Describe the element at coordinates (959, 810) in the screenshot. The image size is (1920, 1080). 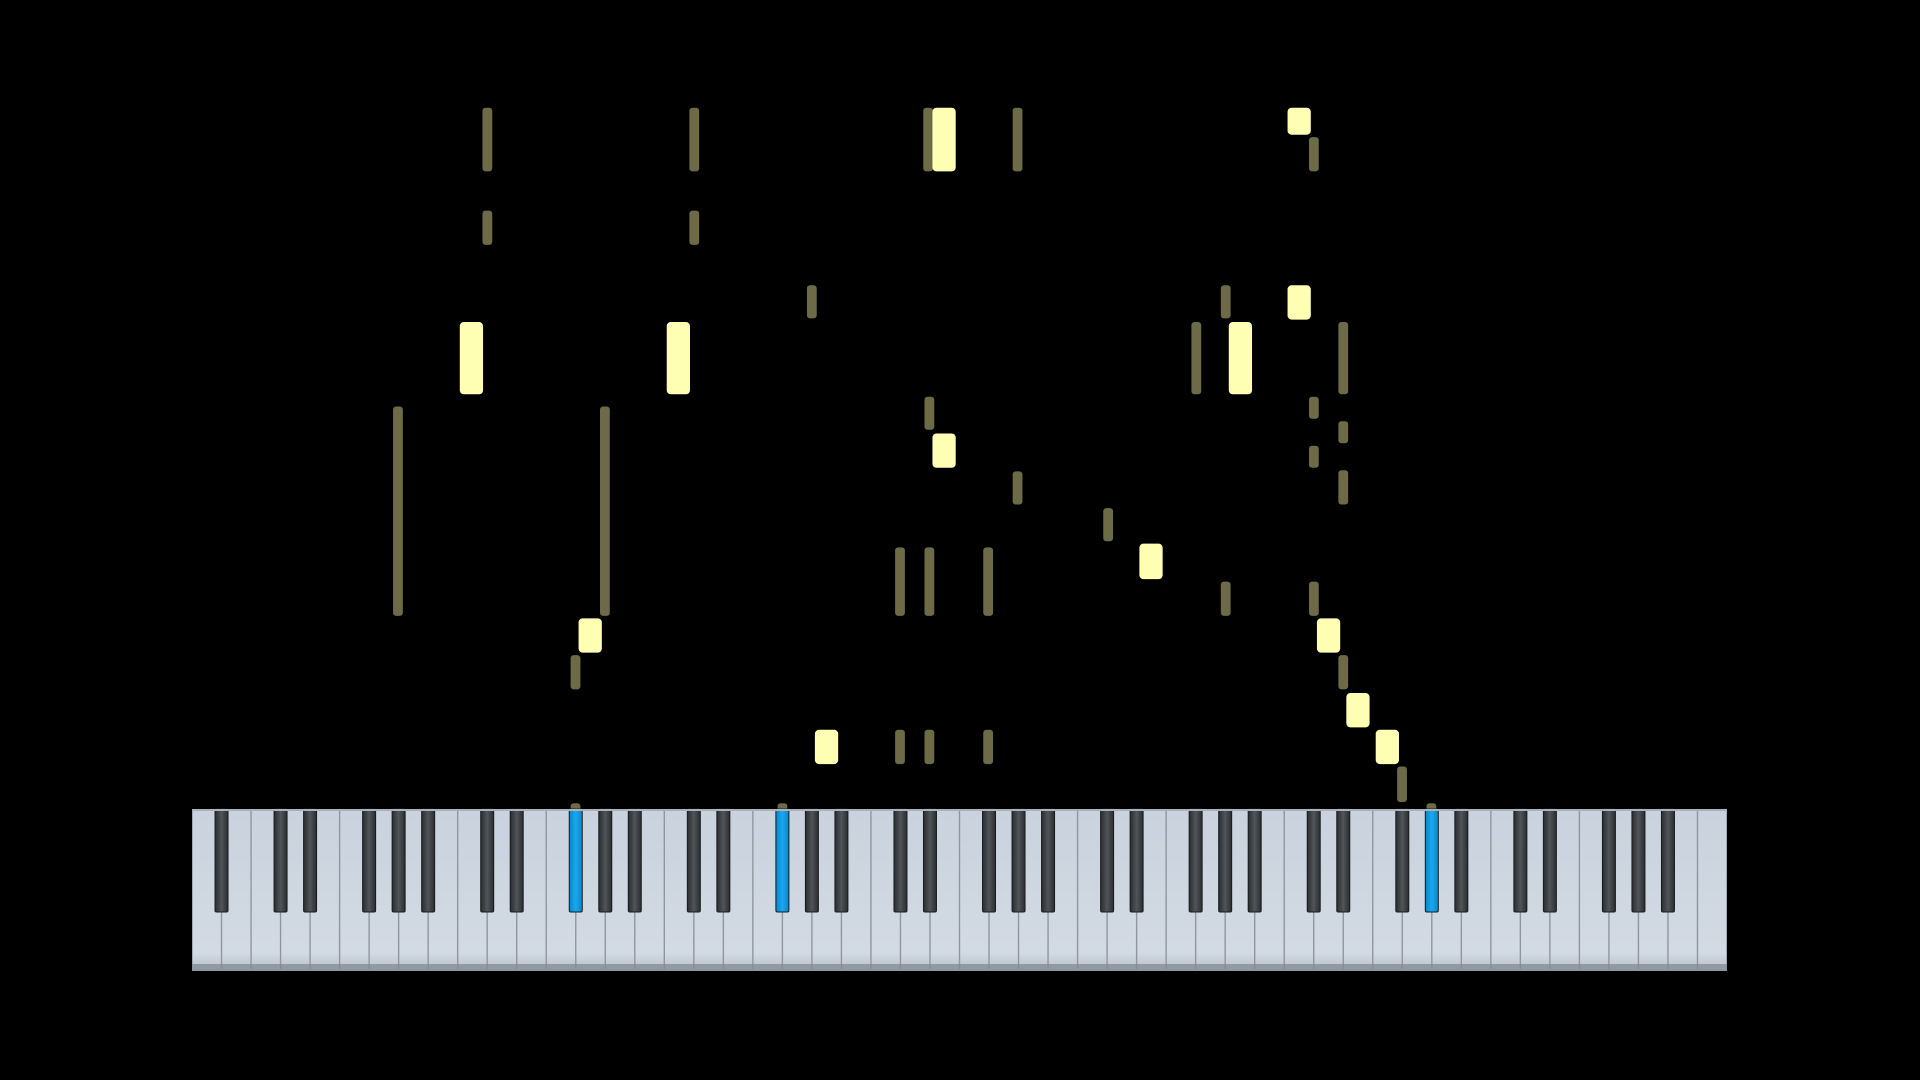
I see `keyboard-top-line` at that location.